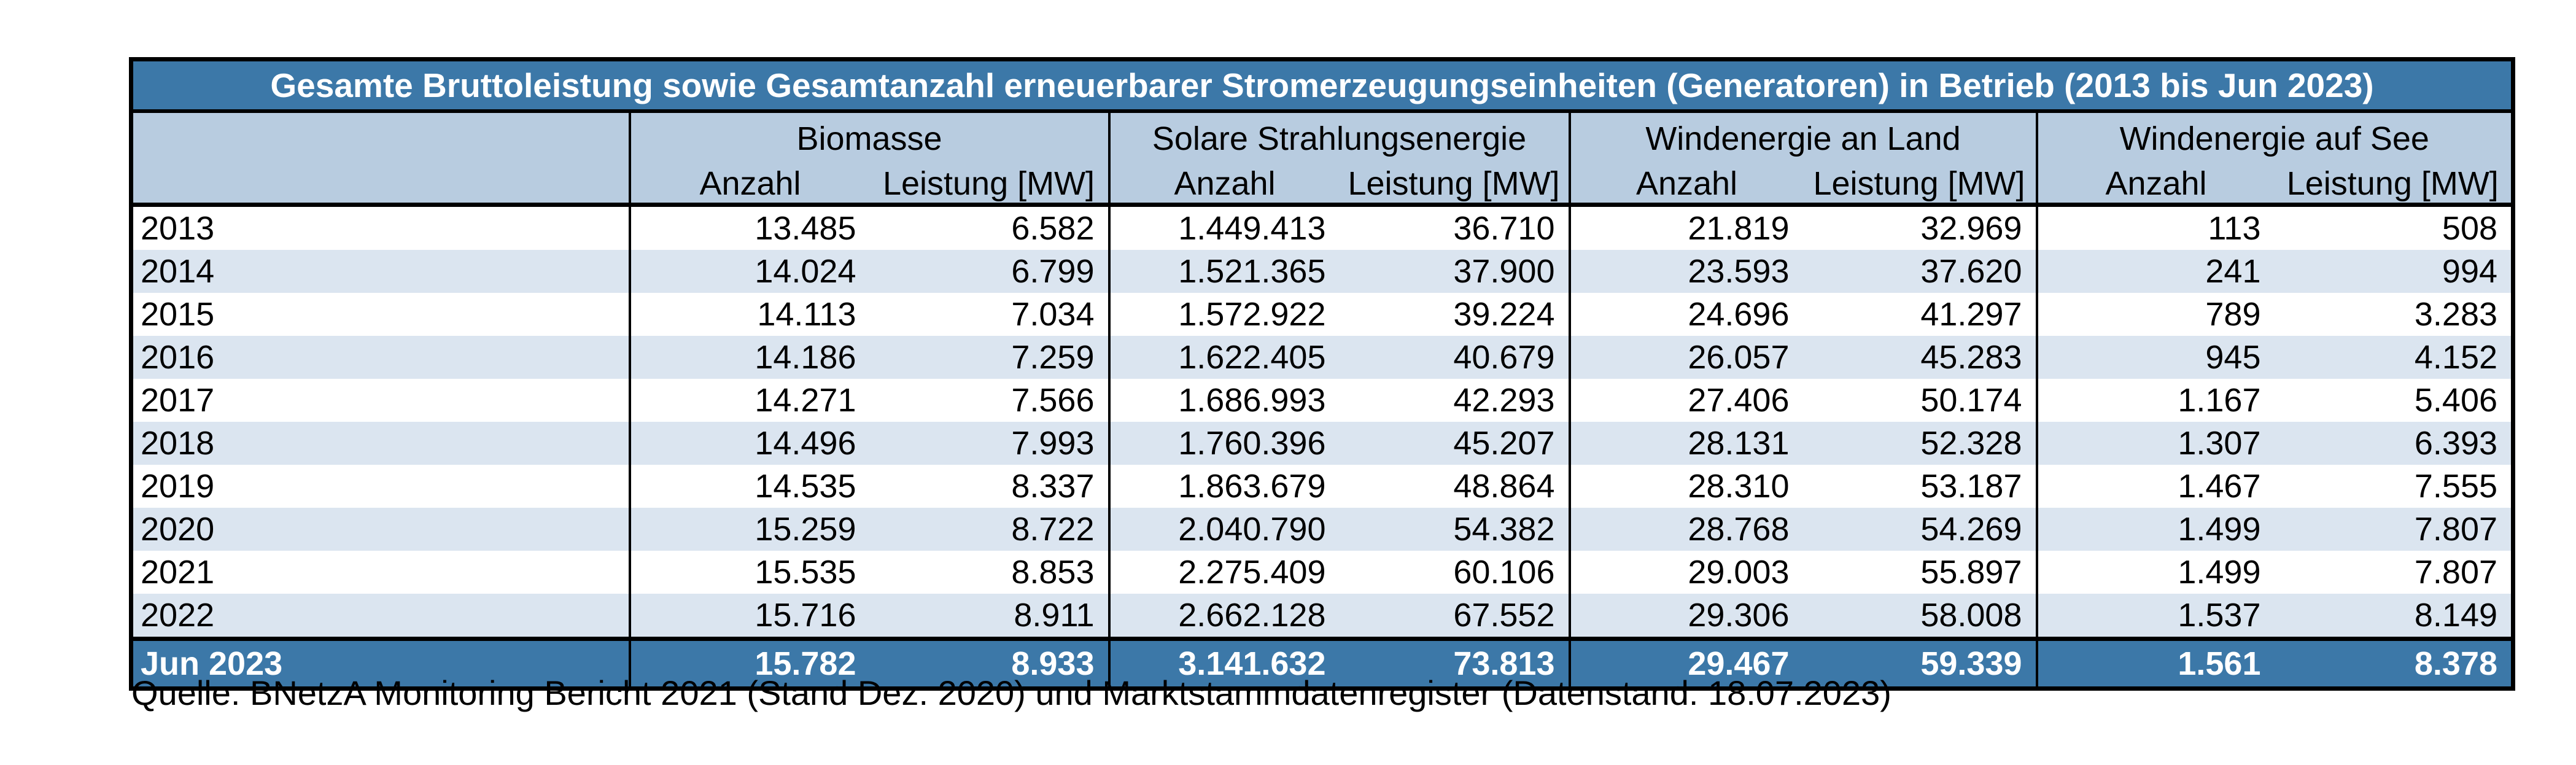 This screenshot has width=2576, height=765. Describe the element at coordinates (1224, 186) in the screenshot. I see `header-solar-anzahl: Anzahl` at that location.